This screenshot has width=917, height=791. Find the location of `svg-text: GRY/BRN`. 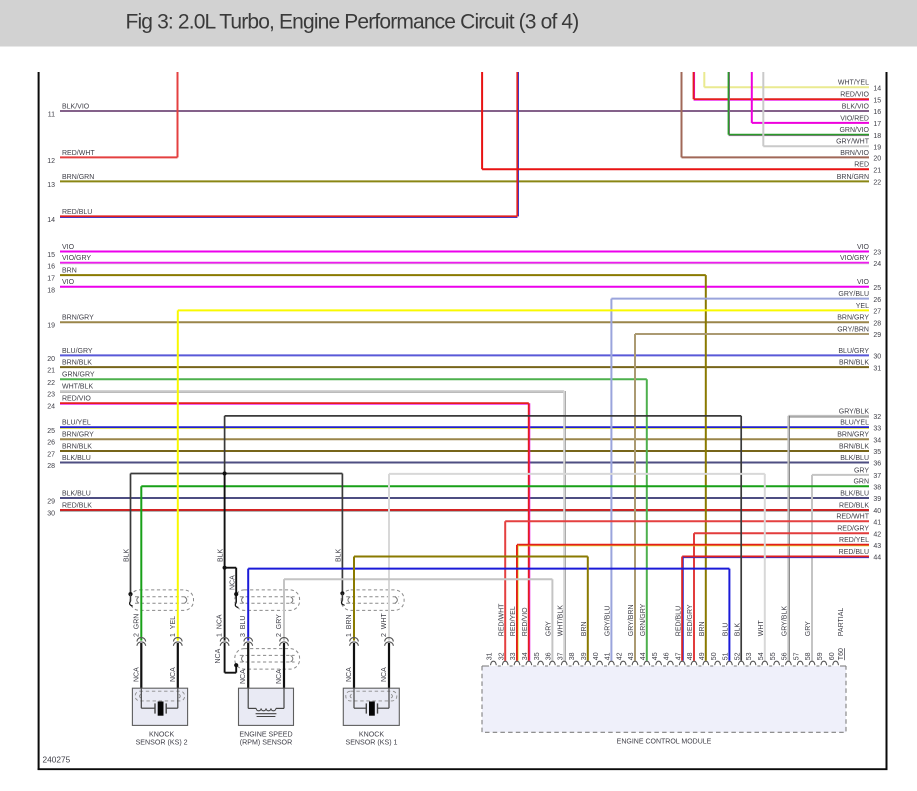

svg-text: GRY/BRN is located at coordinates (631, 620).